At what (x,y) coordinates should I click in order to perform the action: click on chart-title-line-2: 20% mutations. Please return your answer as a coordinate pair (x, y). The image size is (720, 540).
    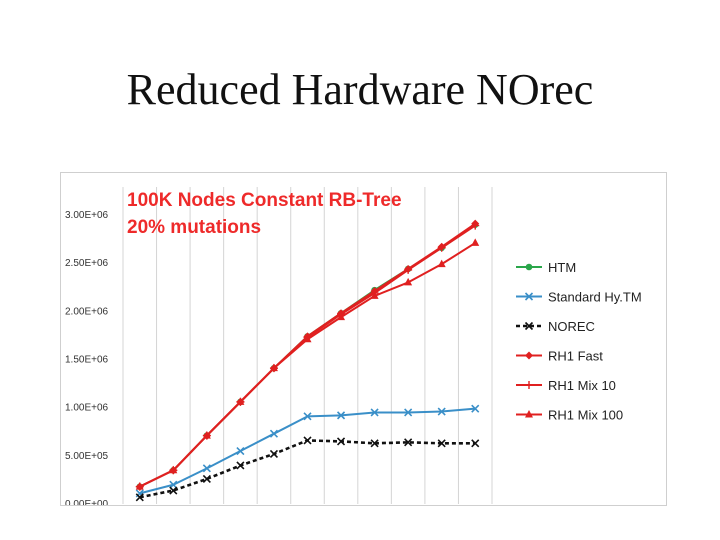
    Looking at the image, I should click on (194, 227).